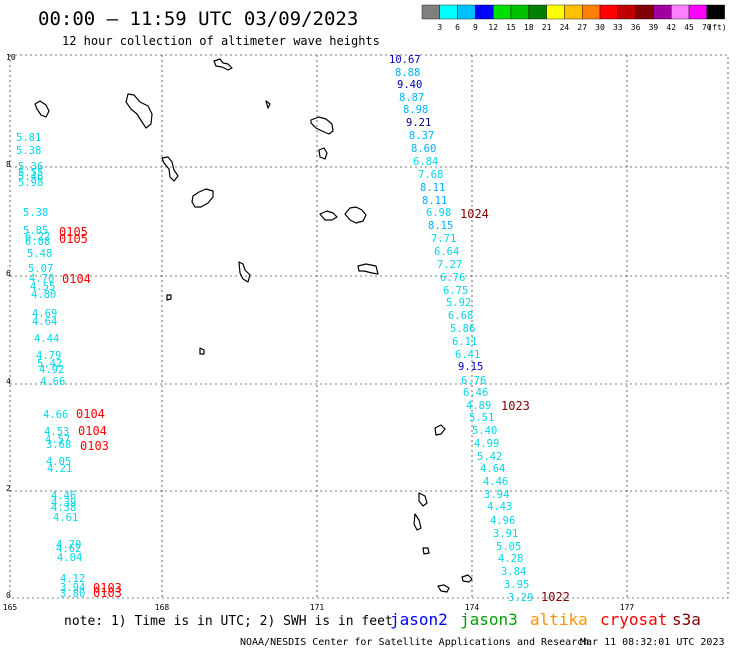  What do you see at coordinates (8, 488) in the screenshot?
I see `y-tick-label: 2` at bounding box center [8, 488].